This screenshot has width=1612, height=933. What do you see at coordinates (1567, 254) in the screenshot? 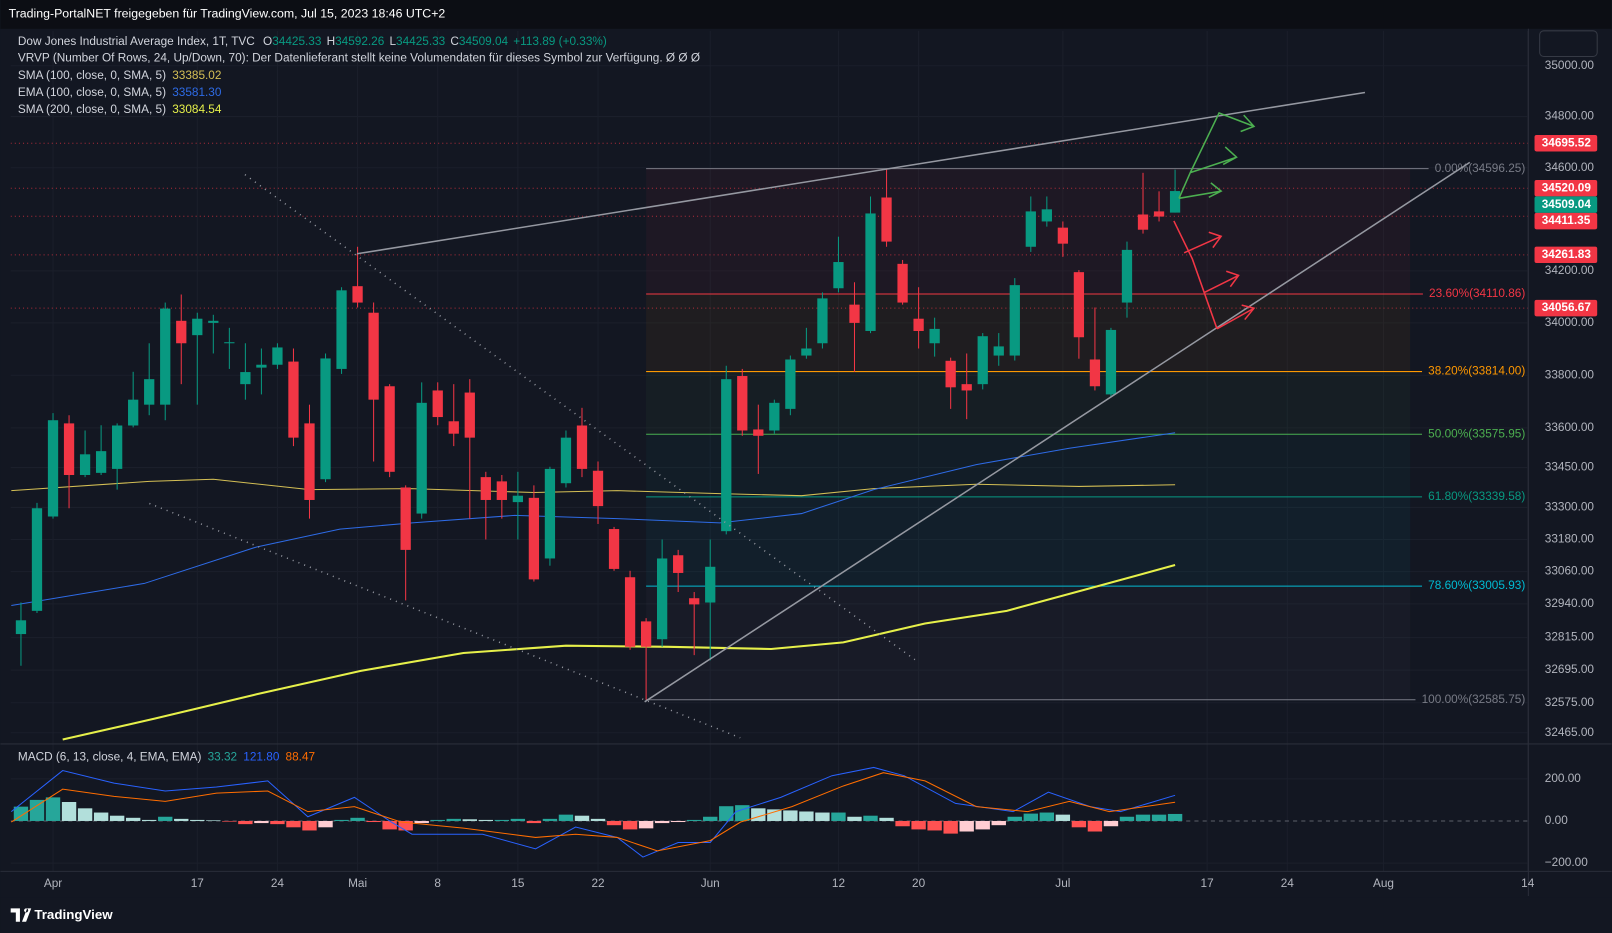
I see `price-label: 34261.83` at bounding box center [1567, 254].